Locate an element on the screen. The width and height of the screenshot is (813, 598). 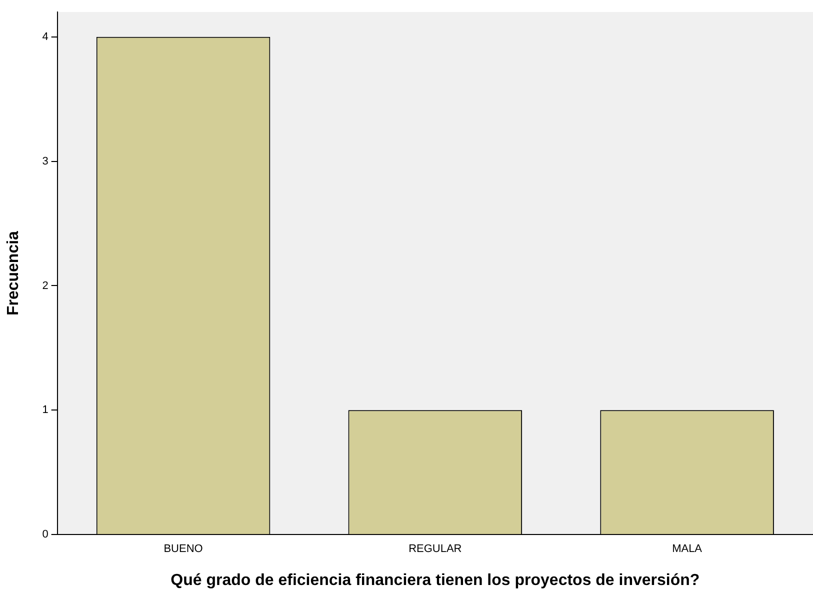
x-tick-label: REGULAR is located at coordinates (435, 549).